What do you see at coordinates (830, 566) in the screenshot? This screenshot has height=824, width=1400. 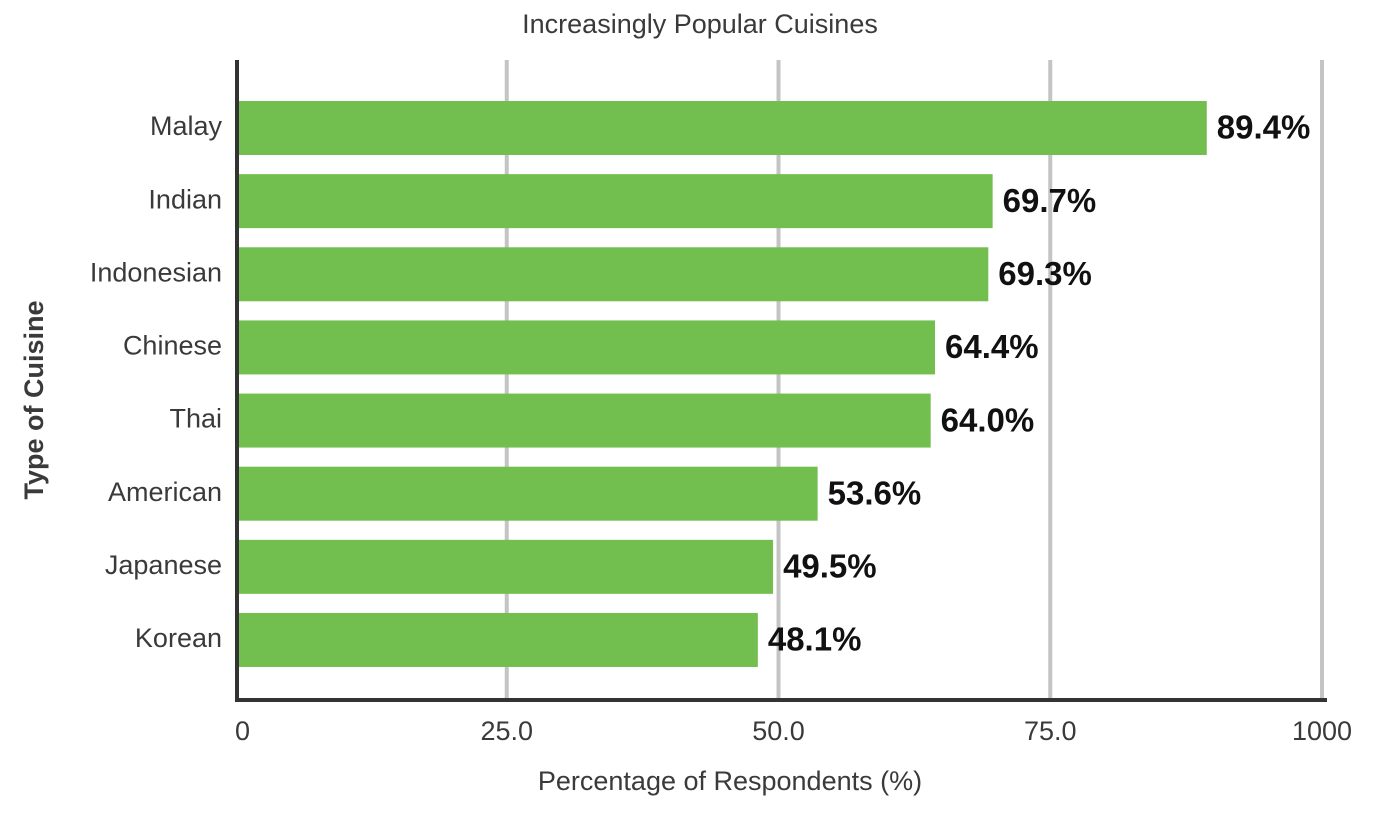 I see `data-label: 49.5%` at bounding box center [830, 566].